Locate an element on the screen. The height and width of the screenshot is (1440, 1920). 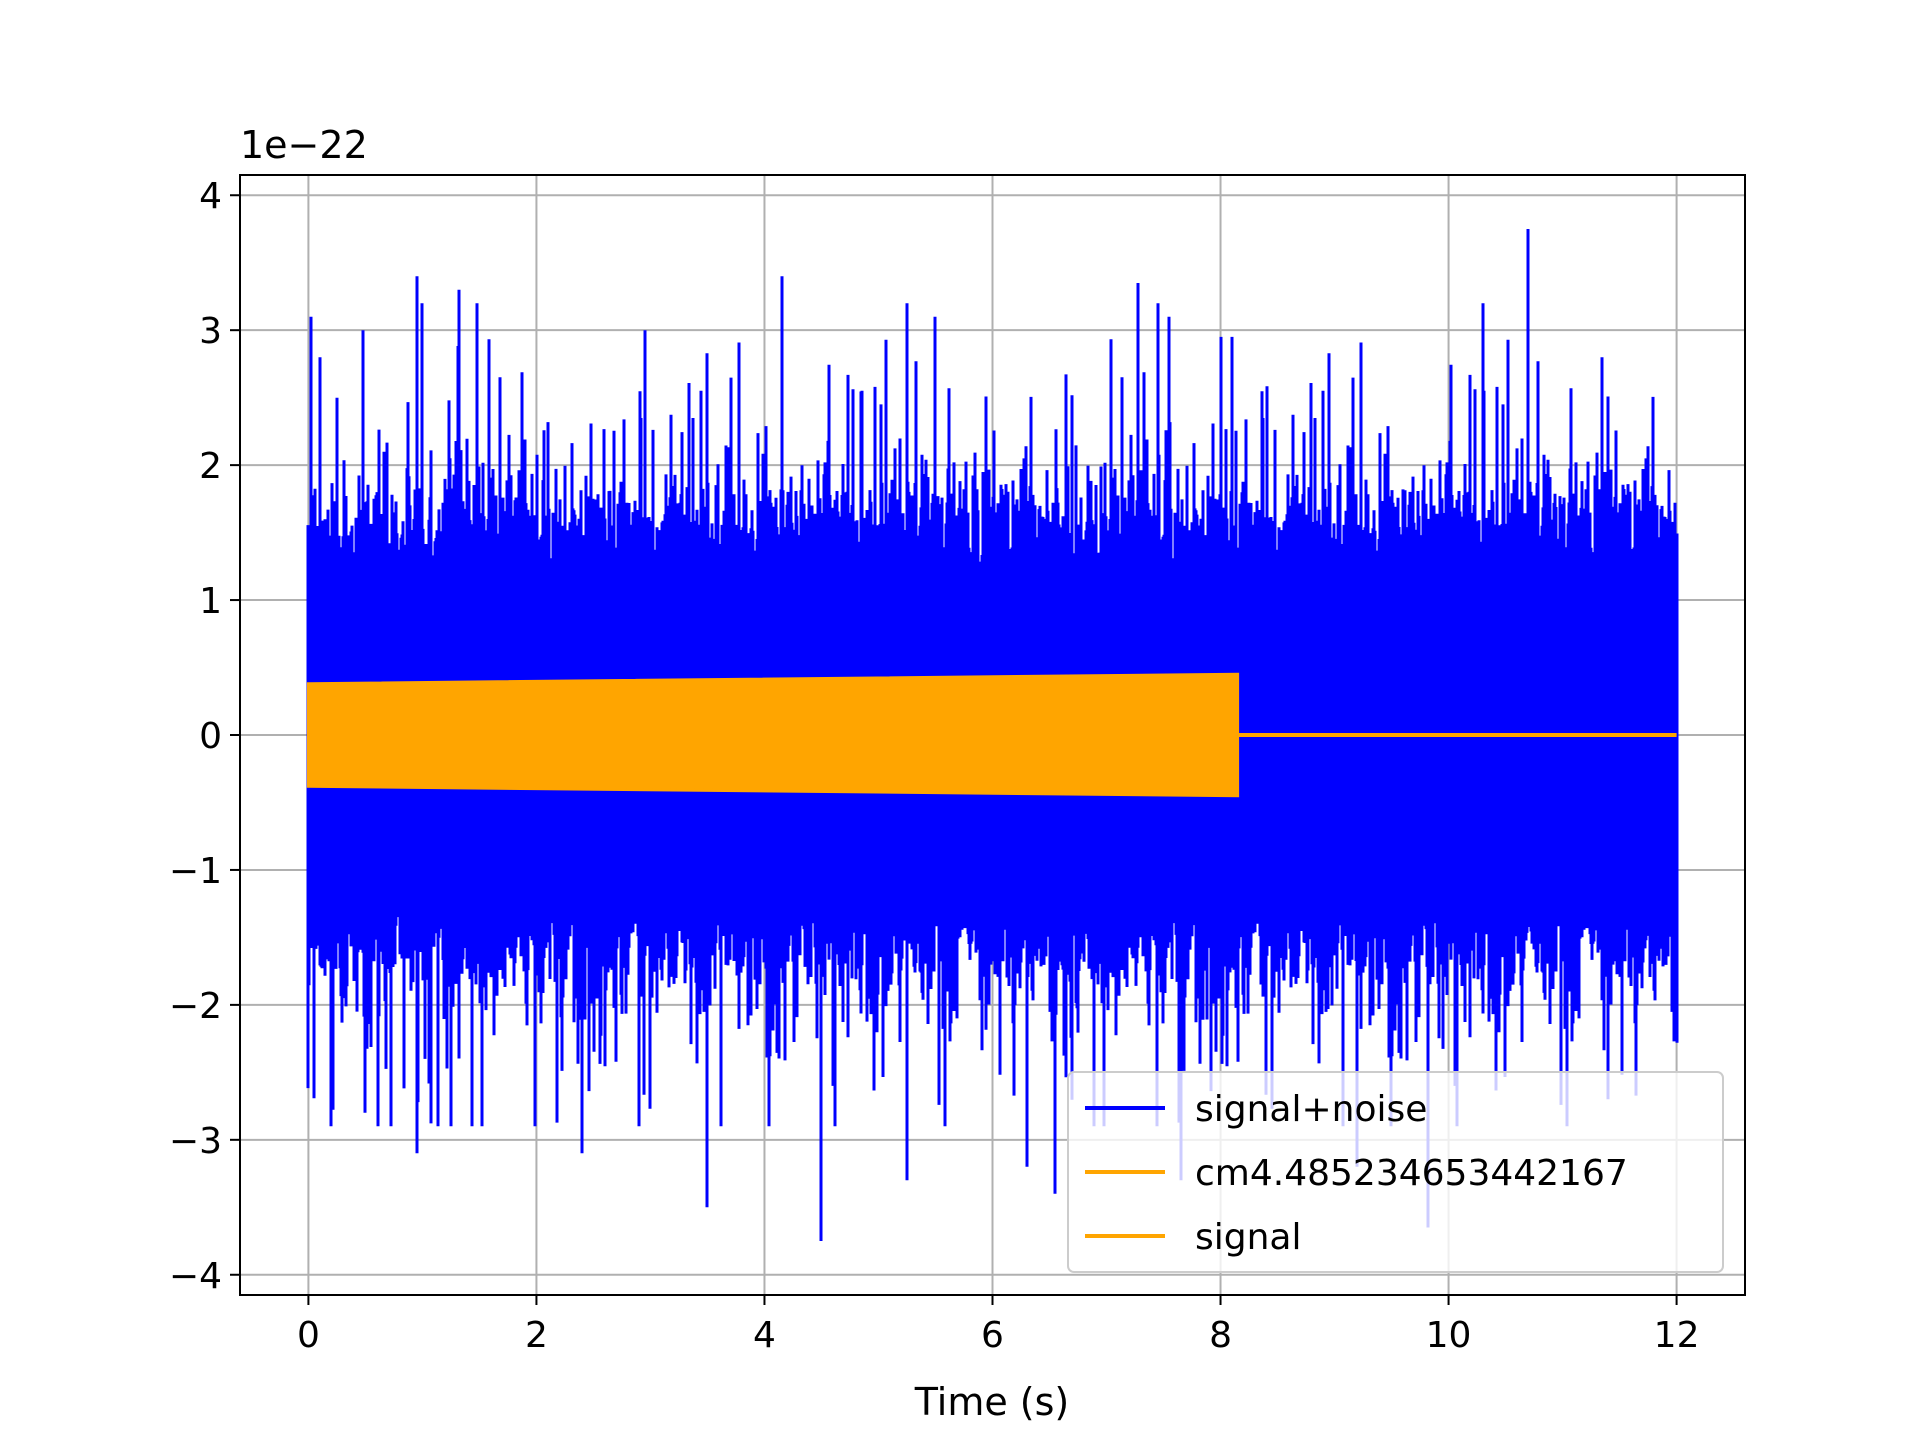
legend-label: signal+noise is located at coordinates (1311, 1109).